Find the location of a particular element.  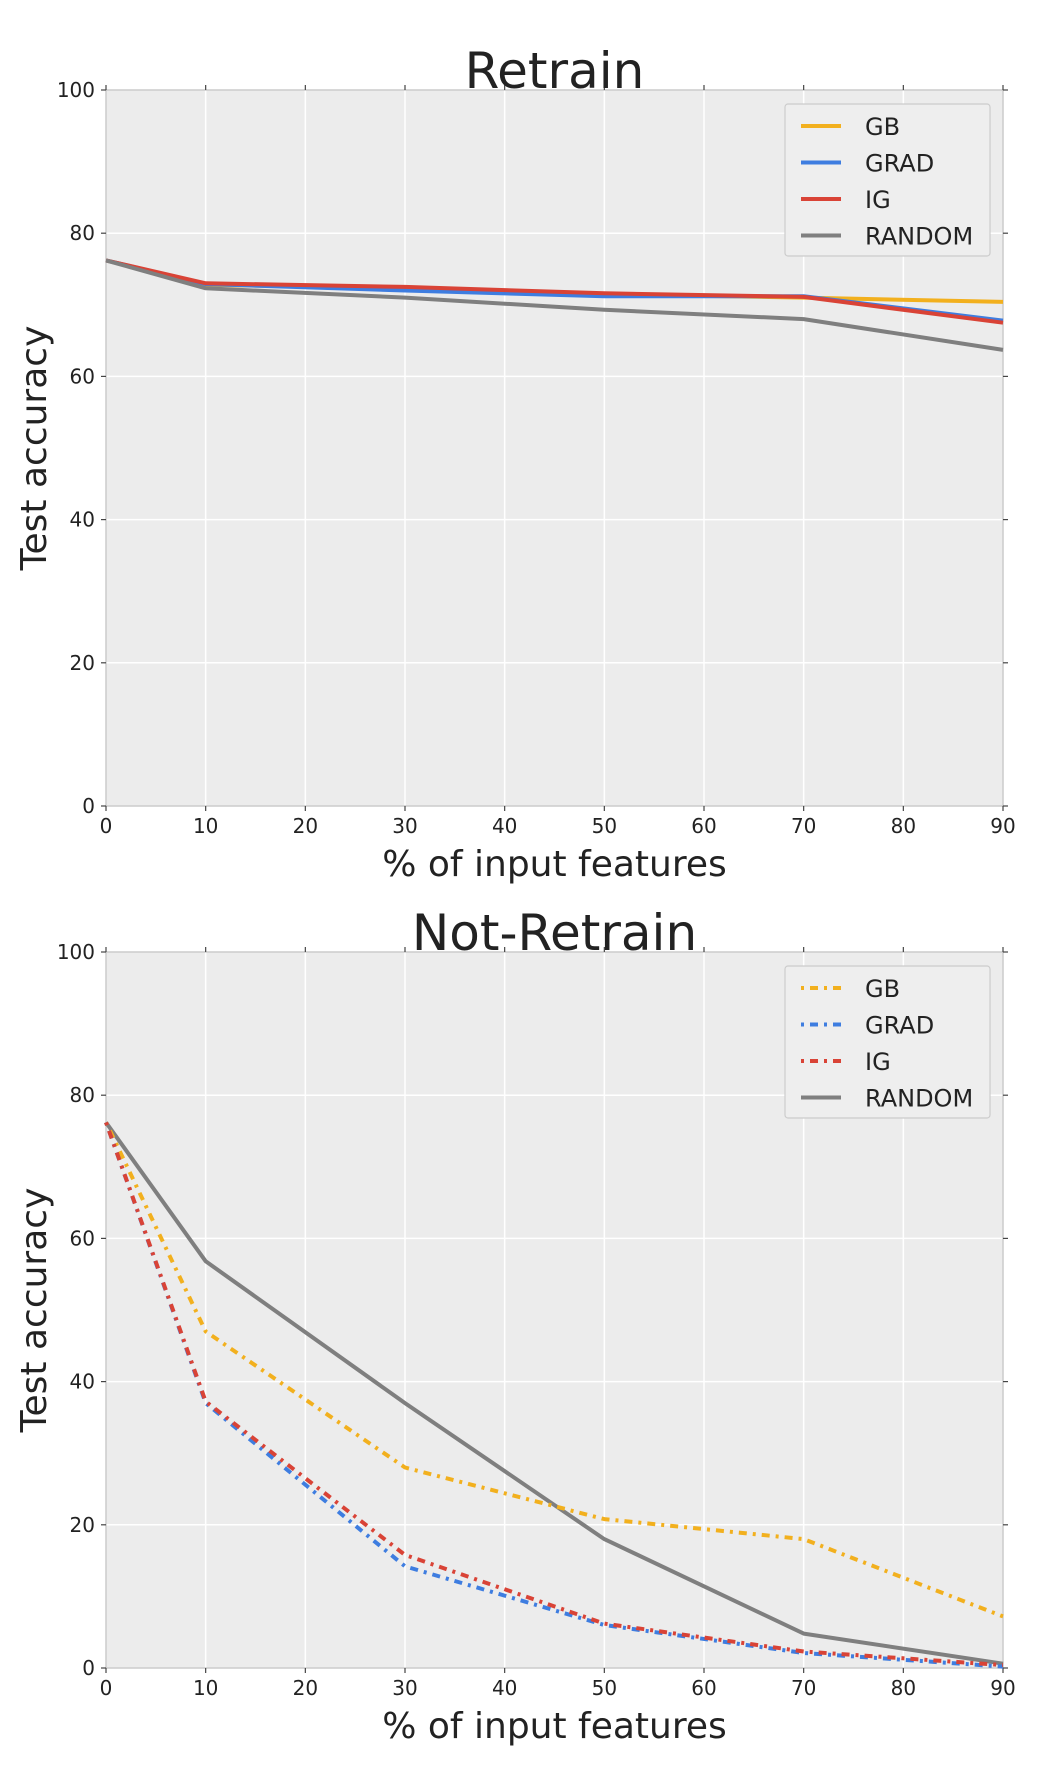

chart-title: Not-Retrain is located at coordinates (554, 933).